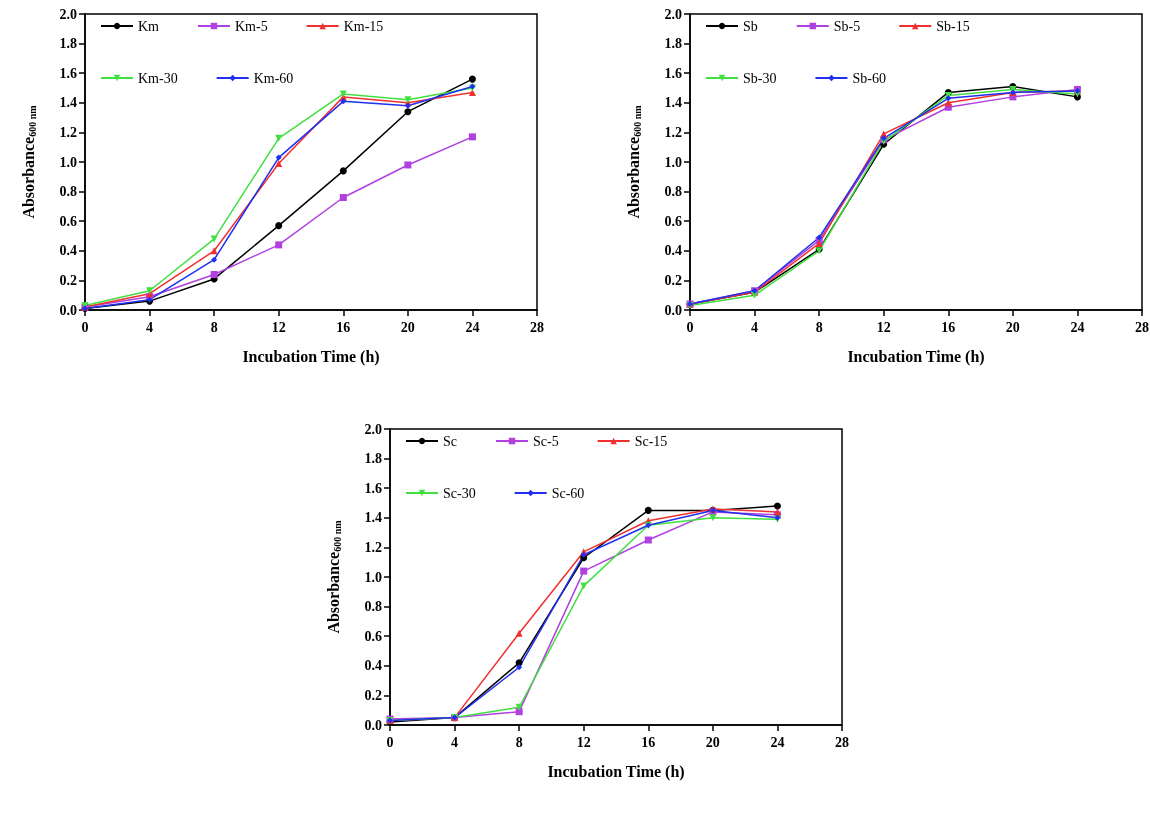 Image resolution: width=1150 pixels, height=819 pixels. Describe the element at coordinates (760, 78) in the screenshot. I see `legend-label: Sb-30` at that location.